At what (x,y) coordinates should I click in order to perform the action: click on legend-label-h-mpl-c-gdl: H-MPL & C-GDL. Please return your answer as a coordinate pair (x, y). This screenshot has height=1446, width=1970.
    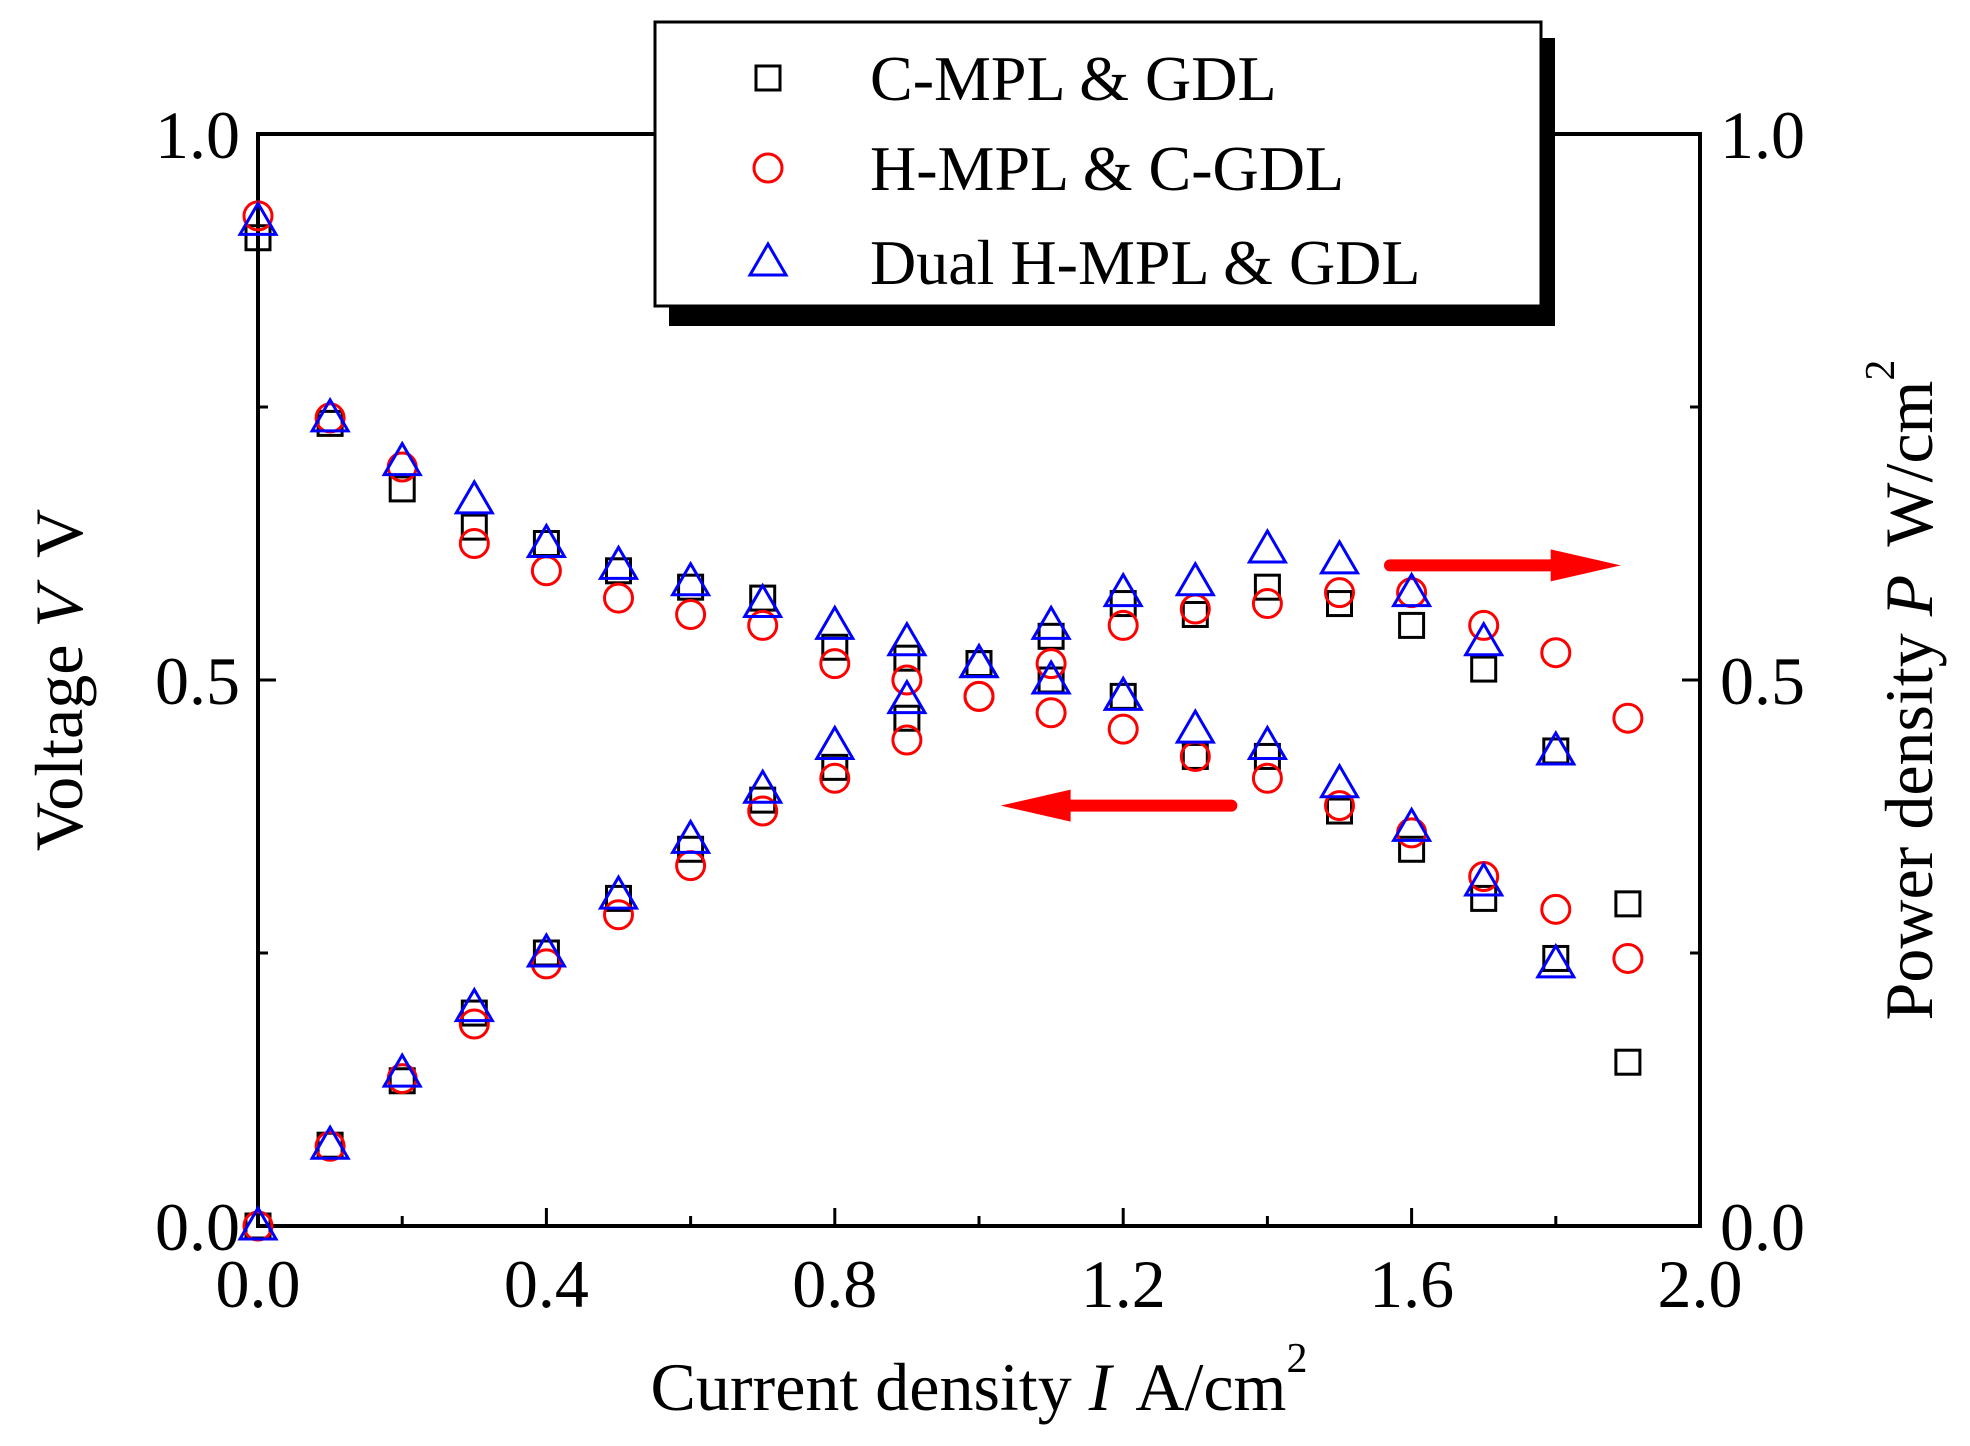
    Looking at the image, I should click on (1107, 168).